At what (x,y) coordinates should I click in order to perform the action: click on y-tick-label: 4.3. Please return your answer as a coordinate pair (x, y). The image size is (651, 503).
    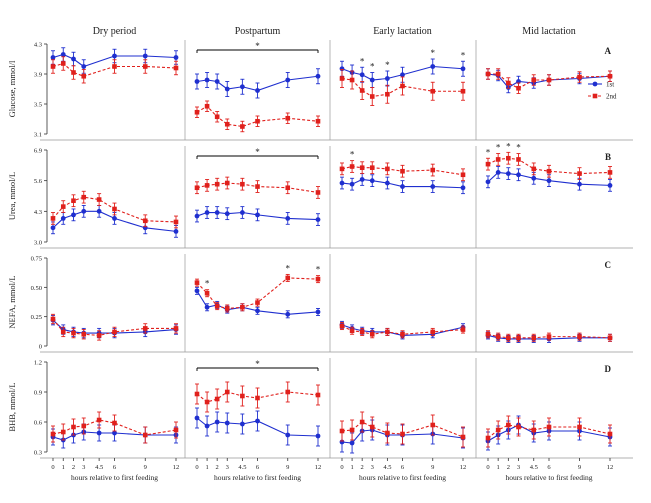
    Looking at the image, I should click on (38, 45).